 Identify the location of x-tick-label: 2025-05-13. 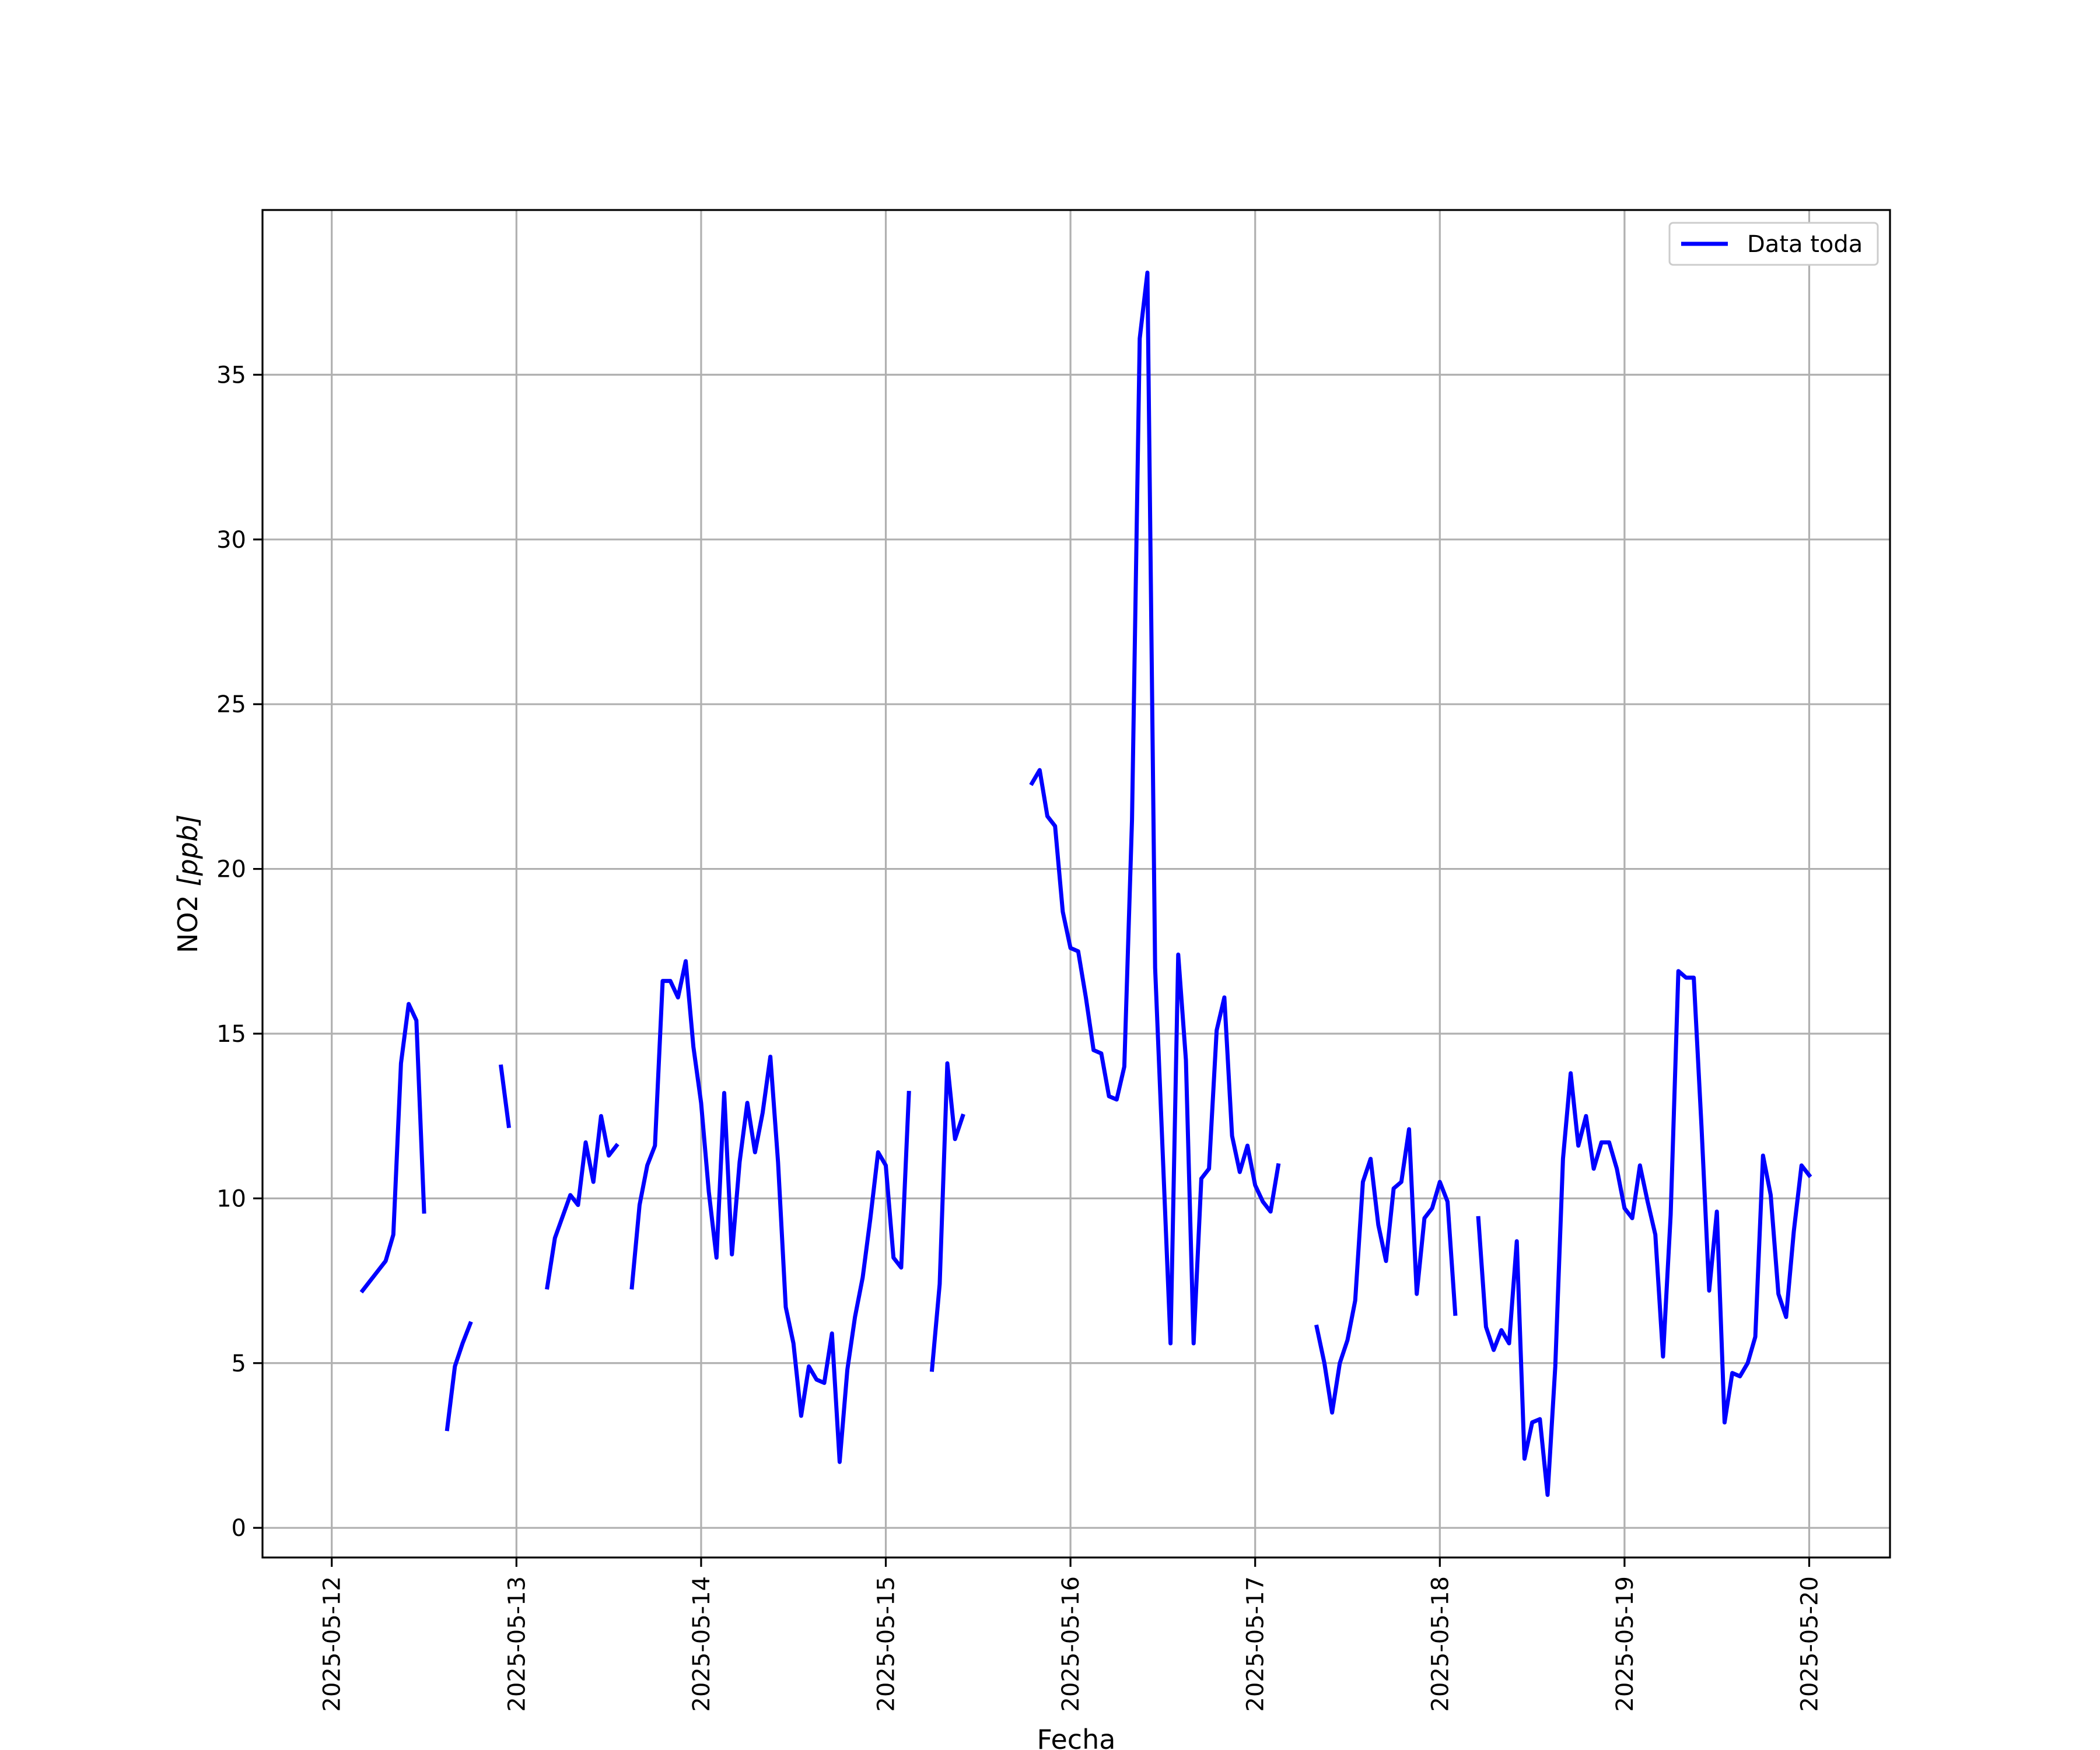
(516, 1644).